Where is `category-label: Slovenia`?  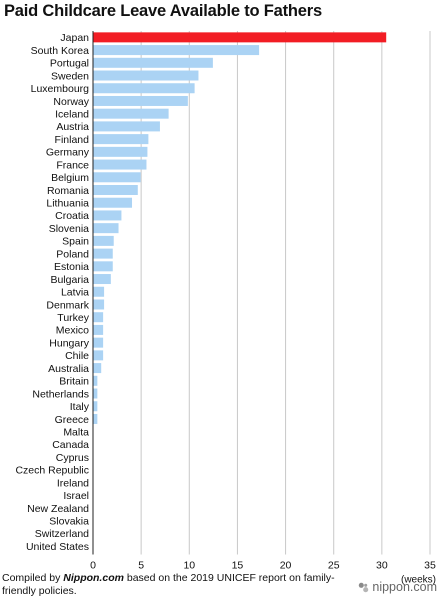 category-label: Slovenia is located at coordinates (69, 229).